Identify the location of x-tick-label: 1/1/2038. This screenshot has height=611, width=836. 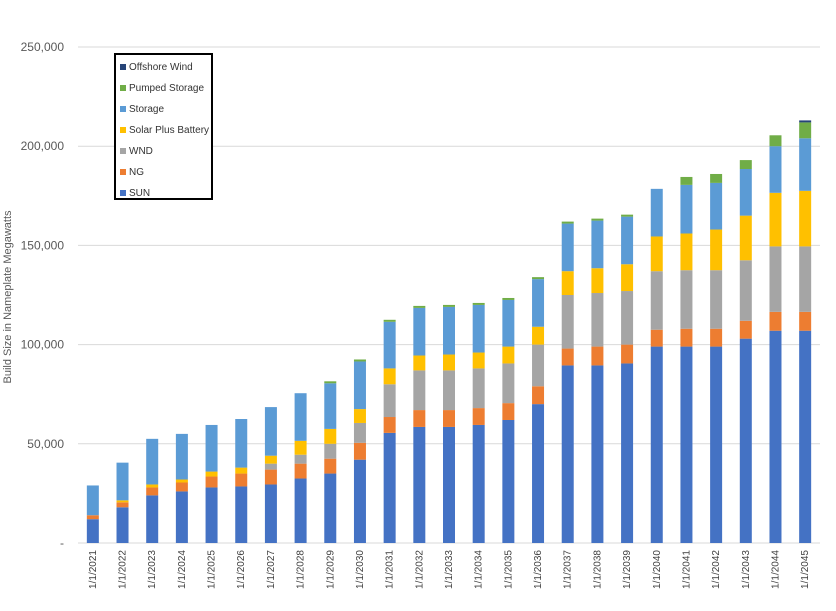
(597, 569).